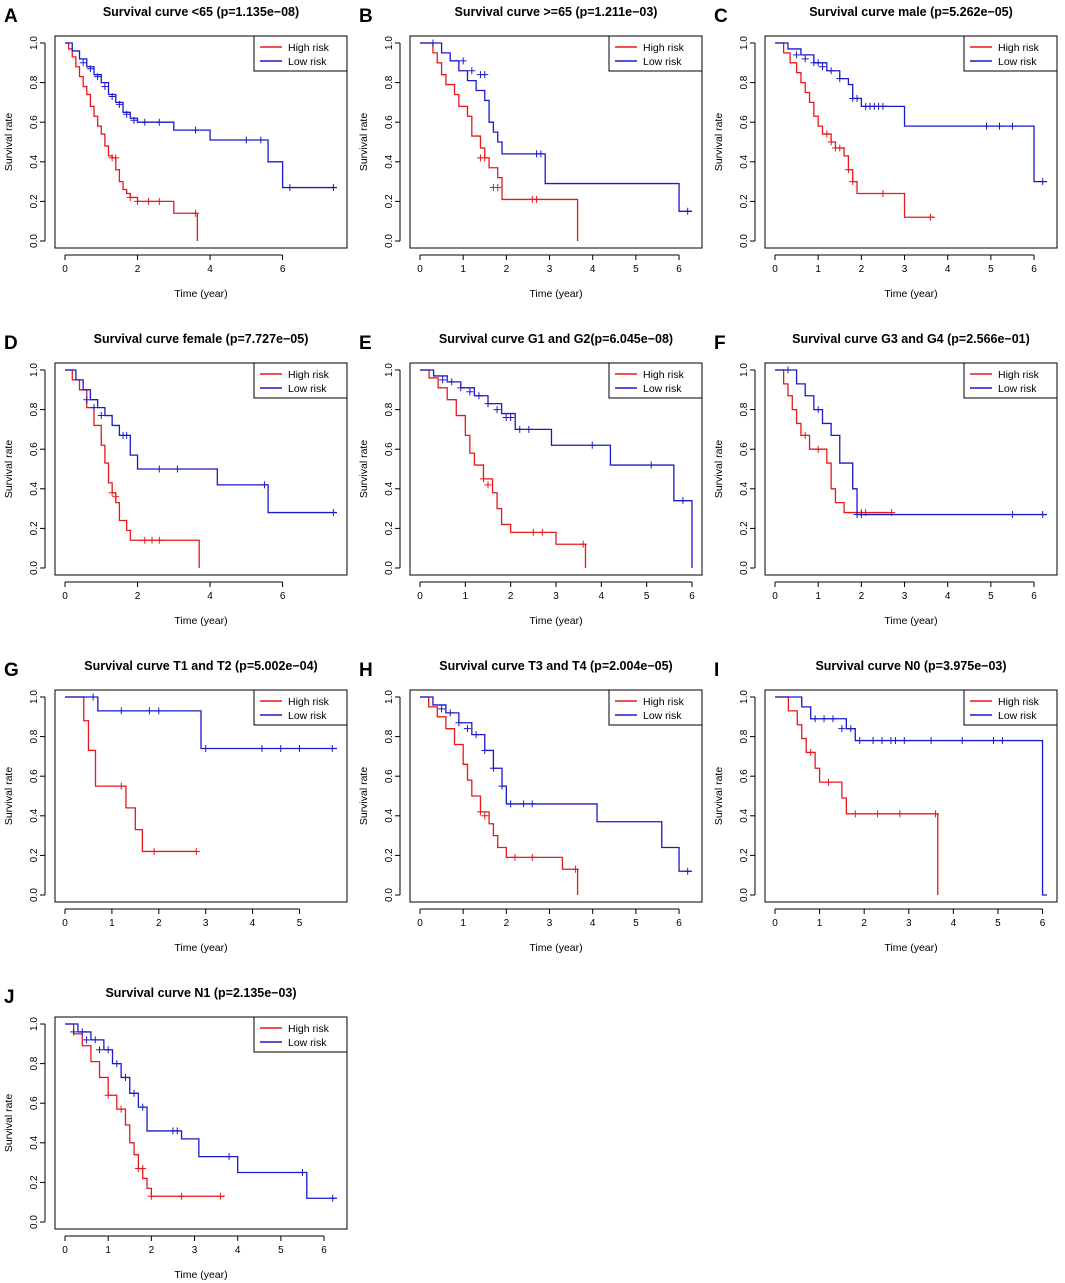 The width and height of the screenshot is (1065, 1283). Describe the element at coordinates (910, 666) in the screenshot. I see `chart-title: Survival curve N0 (p=3.975e−03)` at that location.